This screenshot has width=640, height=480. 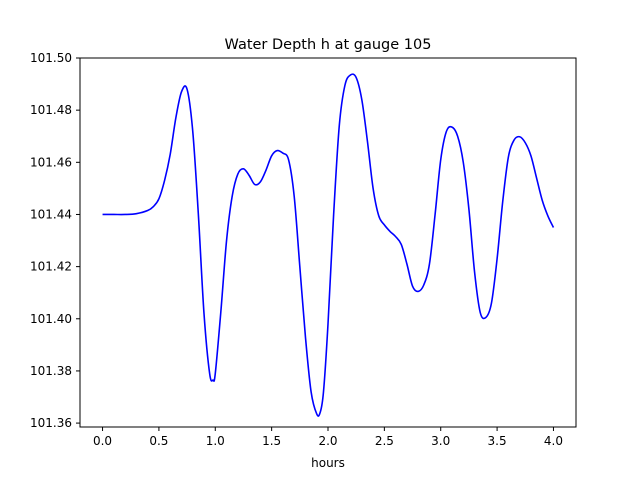 I want to click on y-tick-label: 101.50, so click(x=51, y=58).